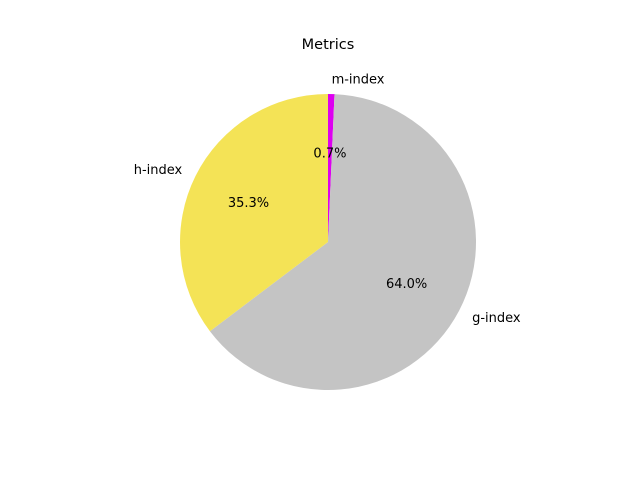 The width and height of the screenshot is (640, 480). What do you see at coordinates (328, 45) in the screenshot?
I see `chart-title: Metrics` at bounding box center [328, 45].